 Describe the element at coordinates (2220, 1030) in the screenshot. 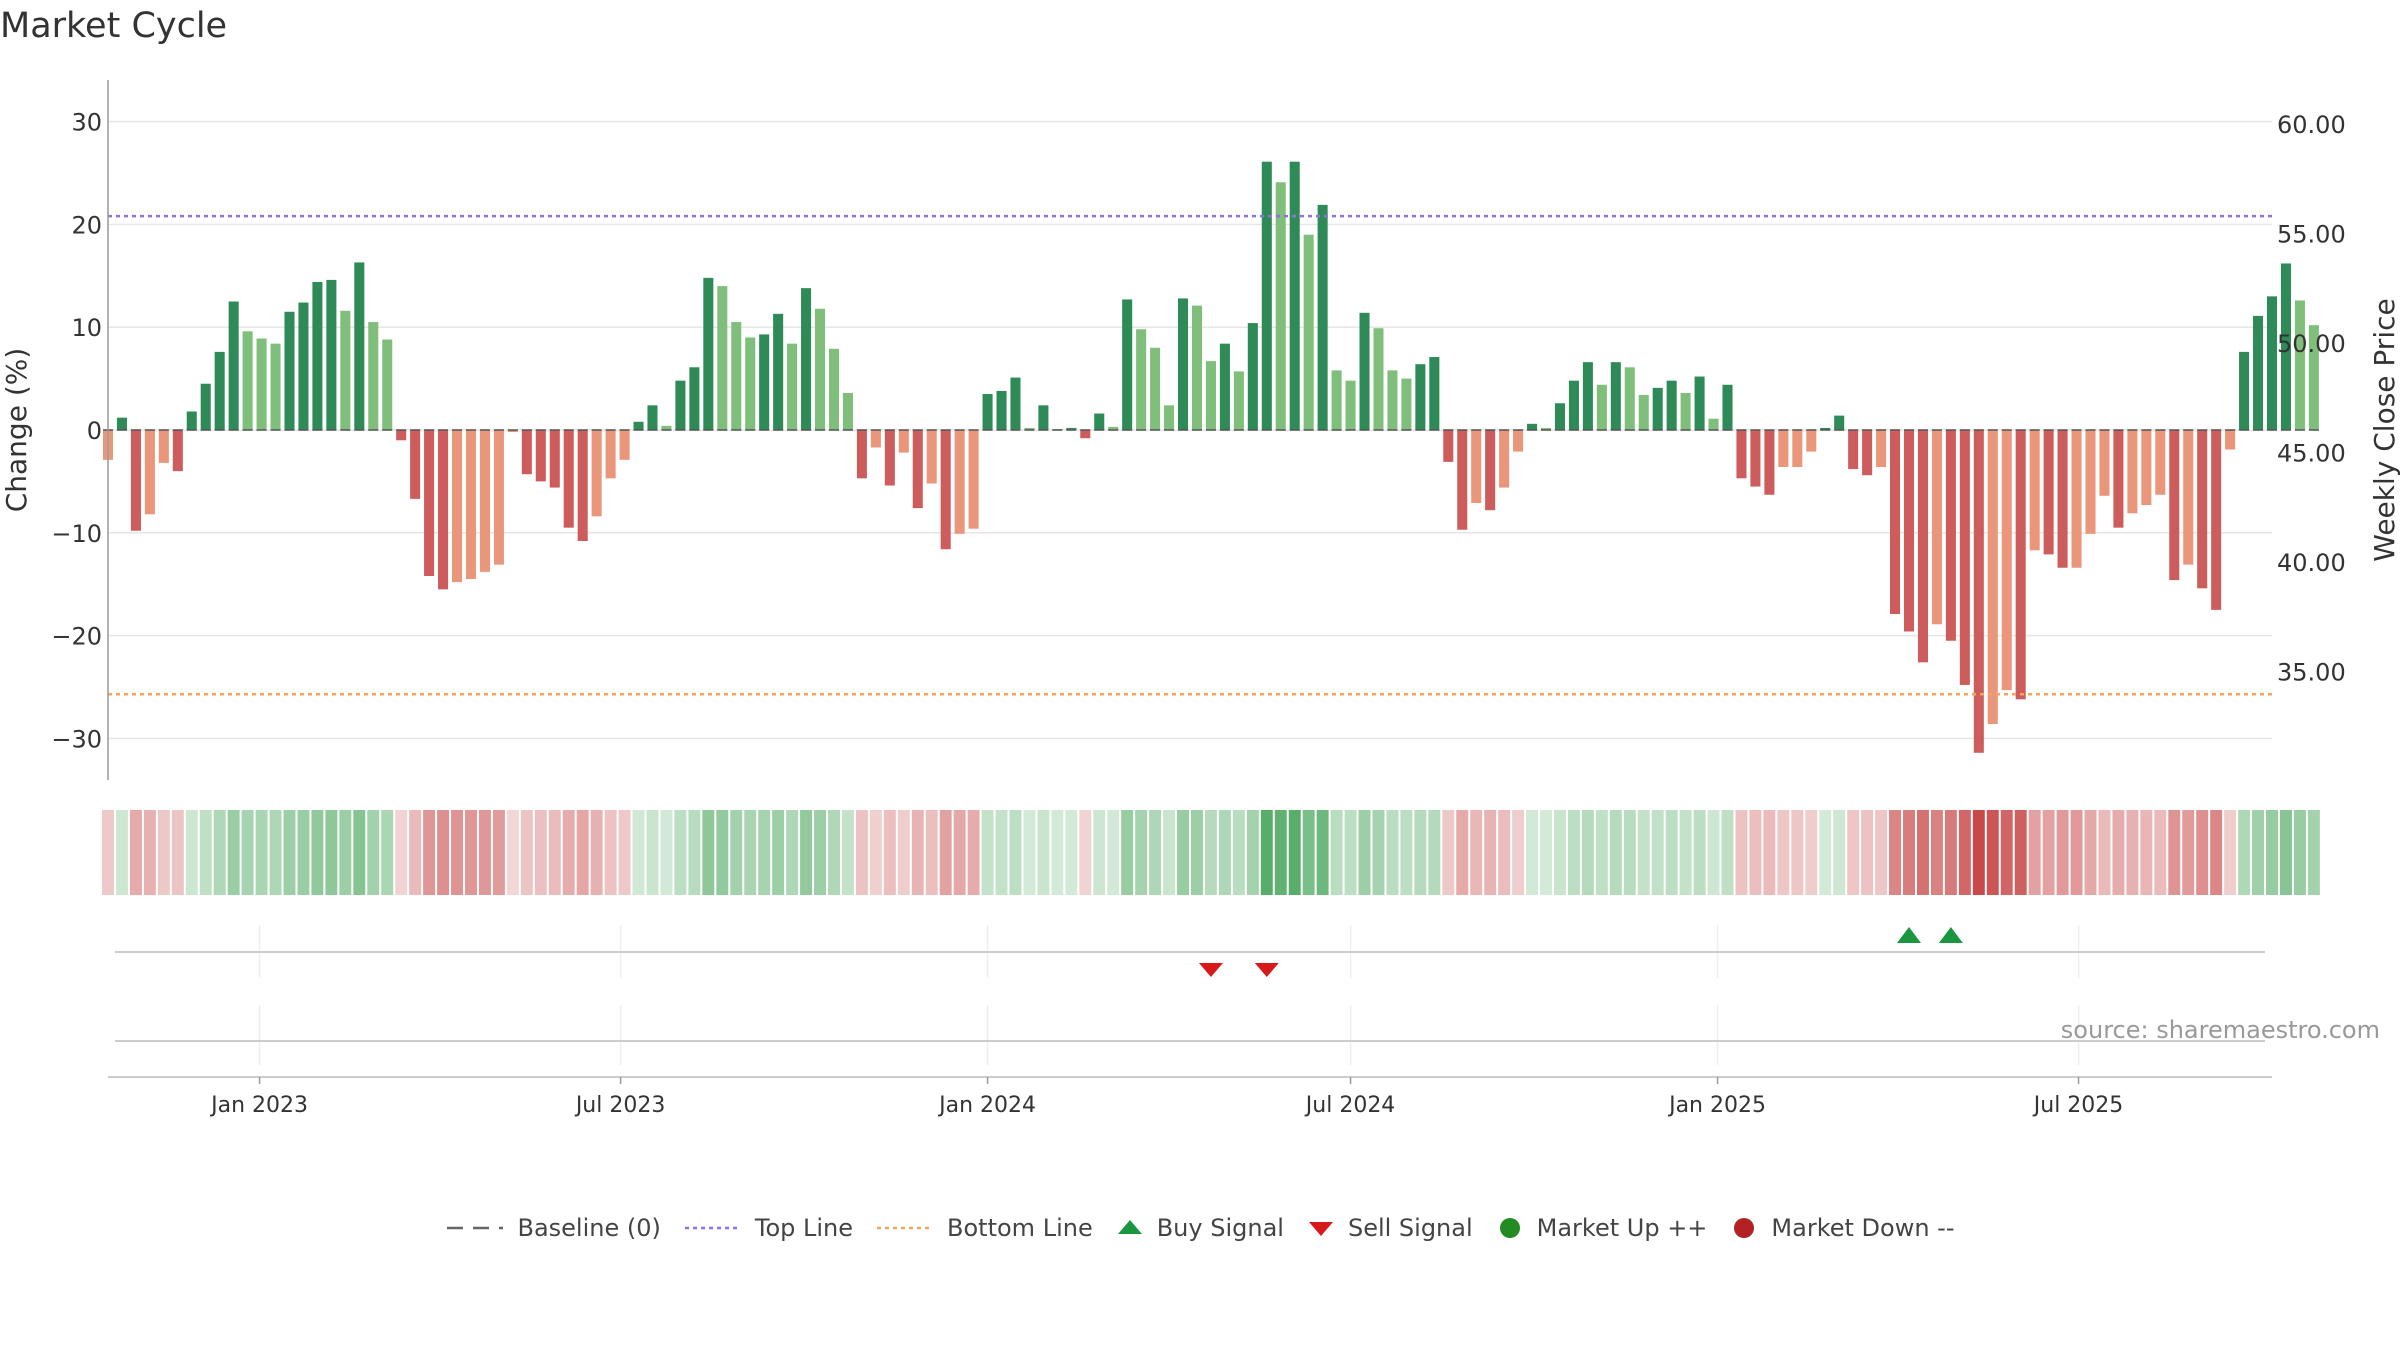

I see `source-note: source: sharemaestro.com` at that location.